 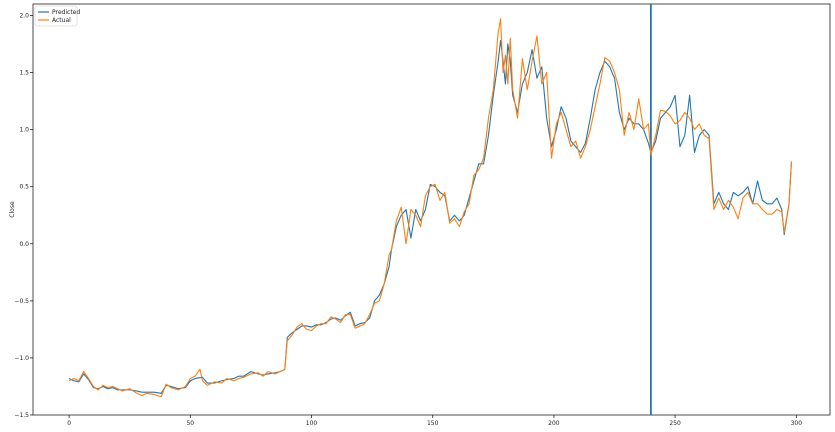 I want to click on legend-label-actual: Actual, so click(x=61, y=20).